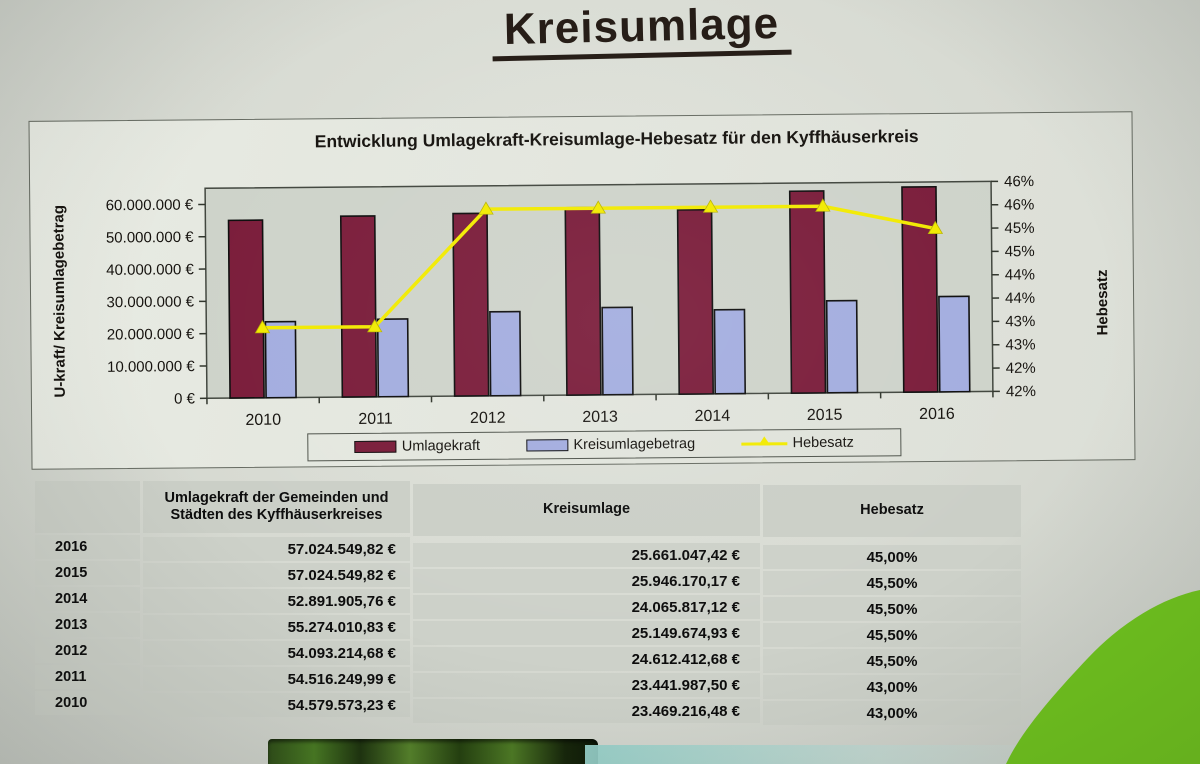 Image resolution: width=1200 pixels, height=764 pixels. I want to click on svg-text: 10.000.000 €, so click(151, 367).